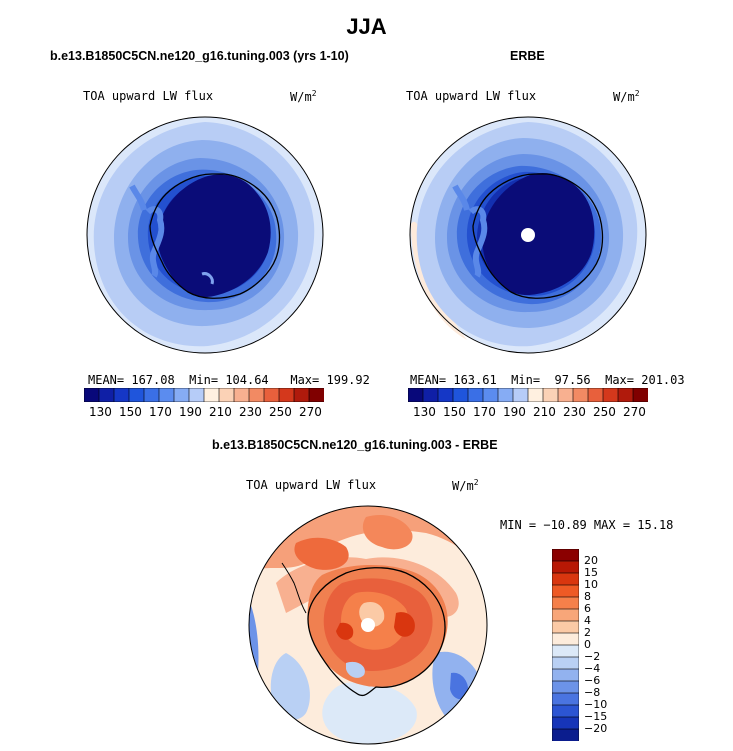 The width and height of the screenshot is (733, 751). What do you see at coordinates (626, 96) in the screenshot?
I see `panel2-units-label: W/m2` at bounding box center [626, 96].